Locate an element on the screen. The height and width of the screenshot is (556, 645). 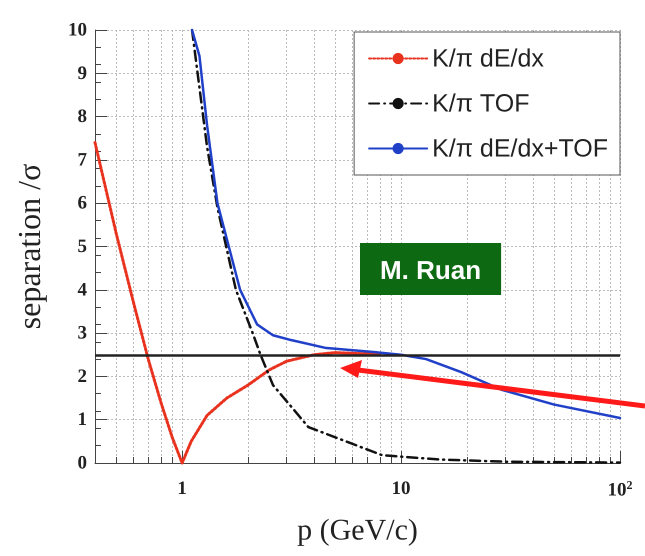
y-tick-label: 10 is located at coordinates (77, 30).